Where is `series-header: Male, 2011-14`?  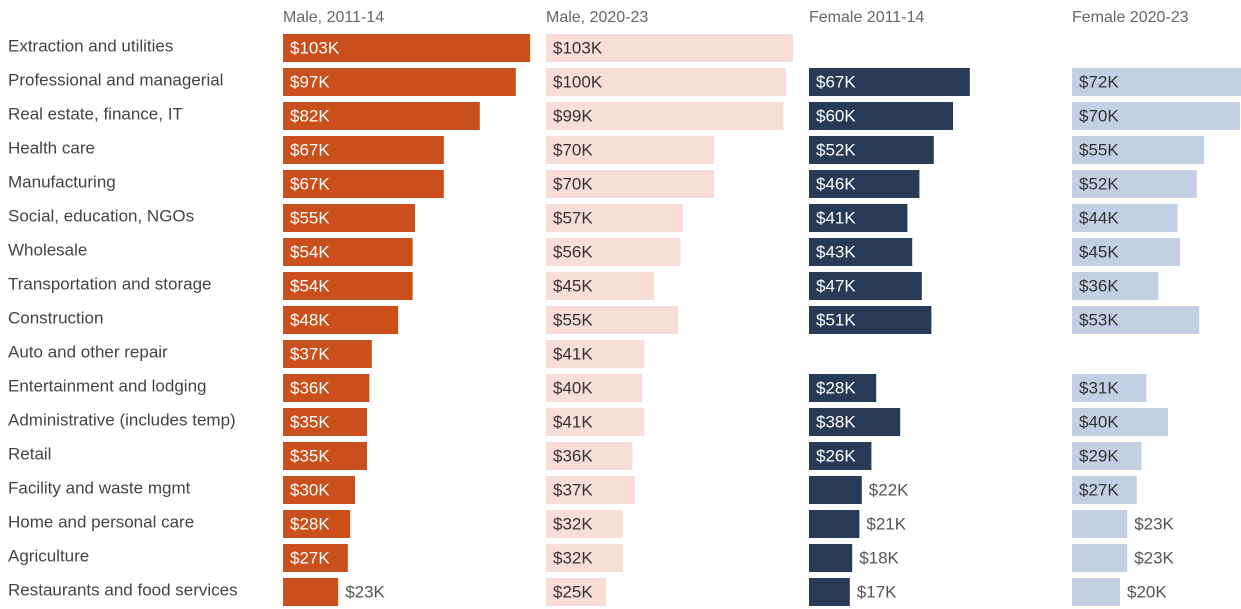
series-header: Male, 2011-14 is located at coordinates (333, 17).